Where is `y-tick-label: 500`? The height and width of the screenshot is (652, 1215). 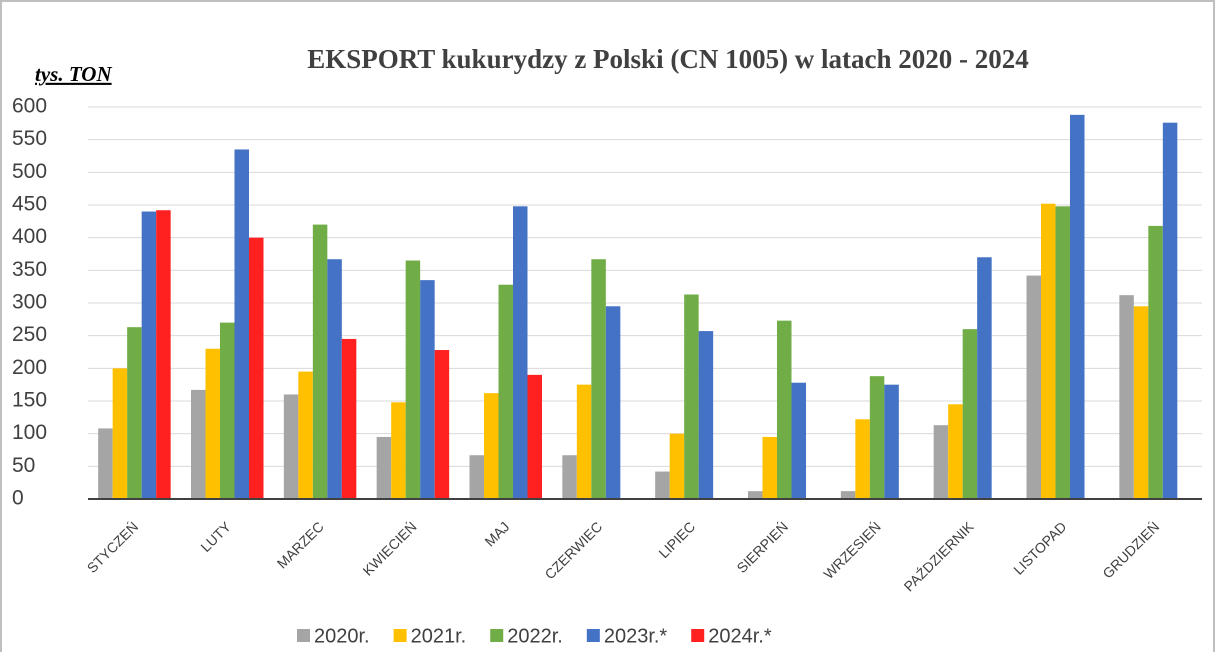
y-tick-label: 500 is located at coordinates (29, 171).